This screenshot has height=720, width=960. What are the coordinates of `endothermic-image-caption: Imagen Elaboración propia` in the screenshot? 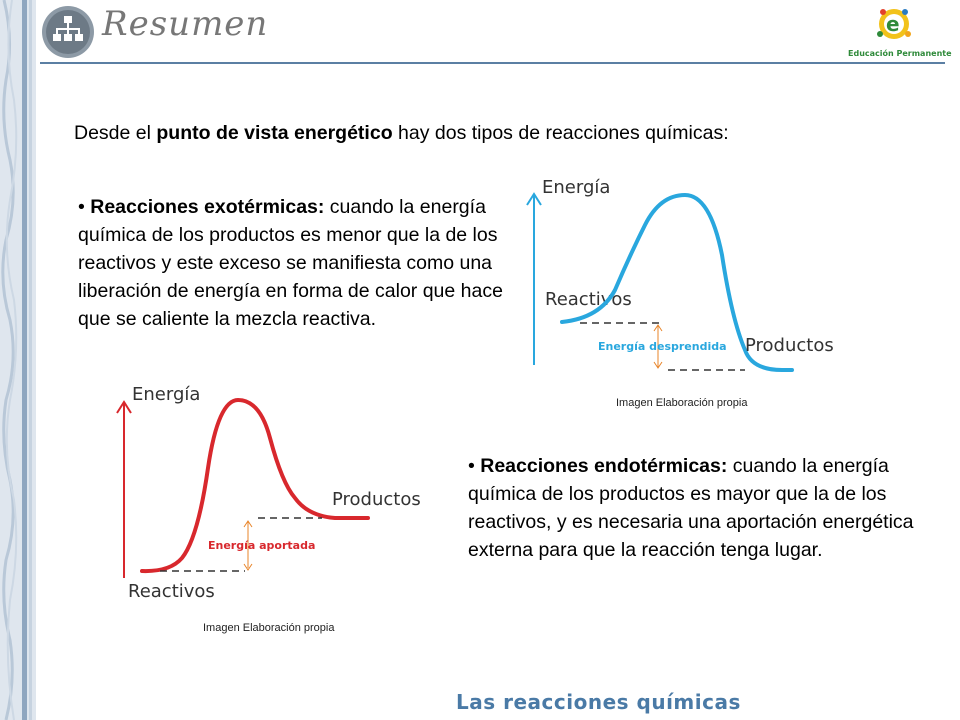 It's located at (269, 628).